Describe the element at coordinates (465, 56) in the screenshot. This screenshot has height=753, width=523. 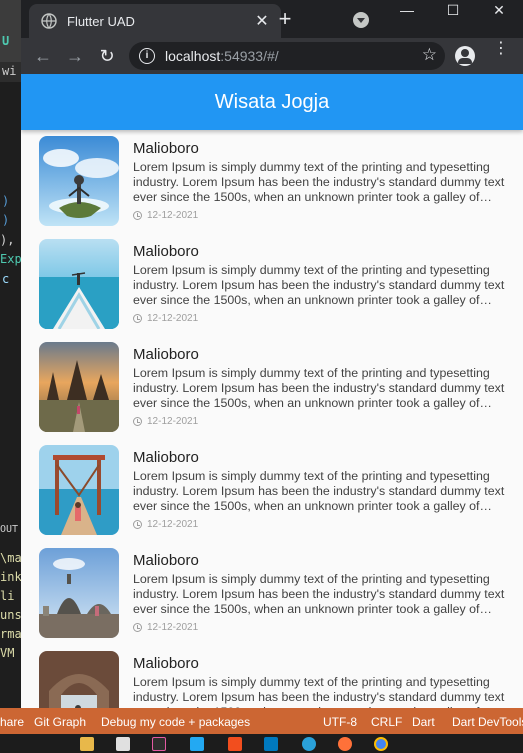
I see `profile-avatar-icon` at that location.